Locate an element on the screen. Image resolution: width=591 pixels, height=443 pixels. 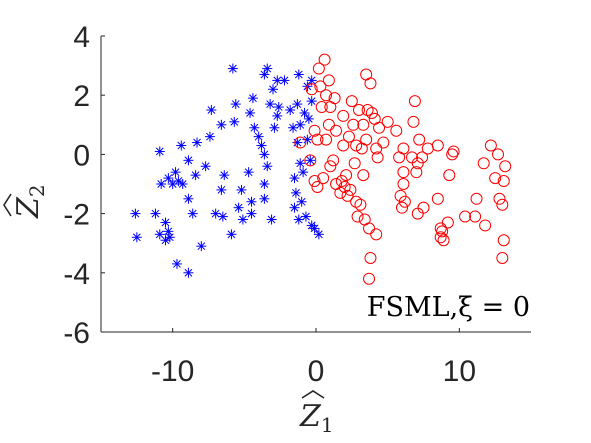
y-tick-label: 0 is located at coordinates (81, 155).